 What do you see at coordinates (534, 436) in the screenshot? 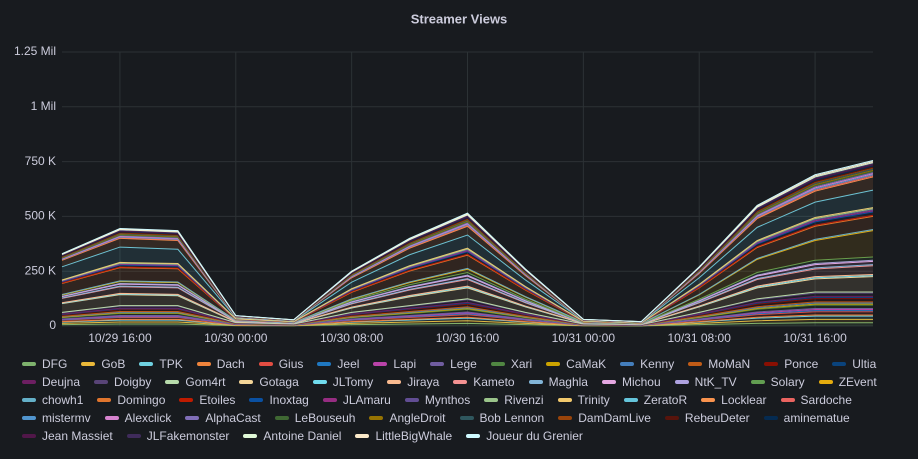
I see `legend-label: Joueur du Grenier` at bounding box center [534, 436].